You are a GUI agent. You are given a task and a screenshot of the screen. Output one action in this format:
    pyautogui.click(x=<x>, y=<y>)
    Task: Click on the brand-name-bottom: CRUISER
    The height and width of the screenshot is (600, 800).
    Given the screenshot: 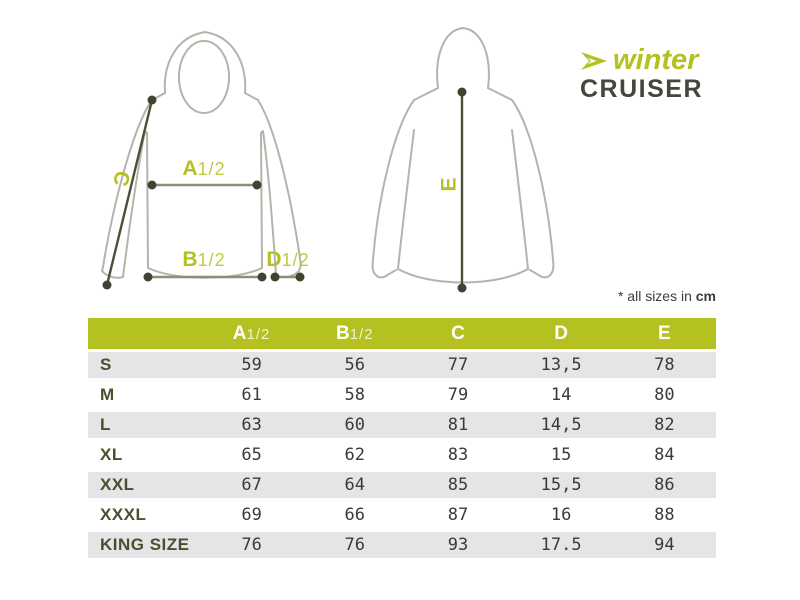 What is the action you would take?
    pyautogui.click(x=642, y=89)
    